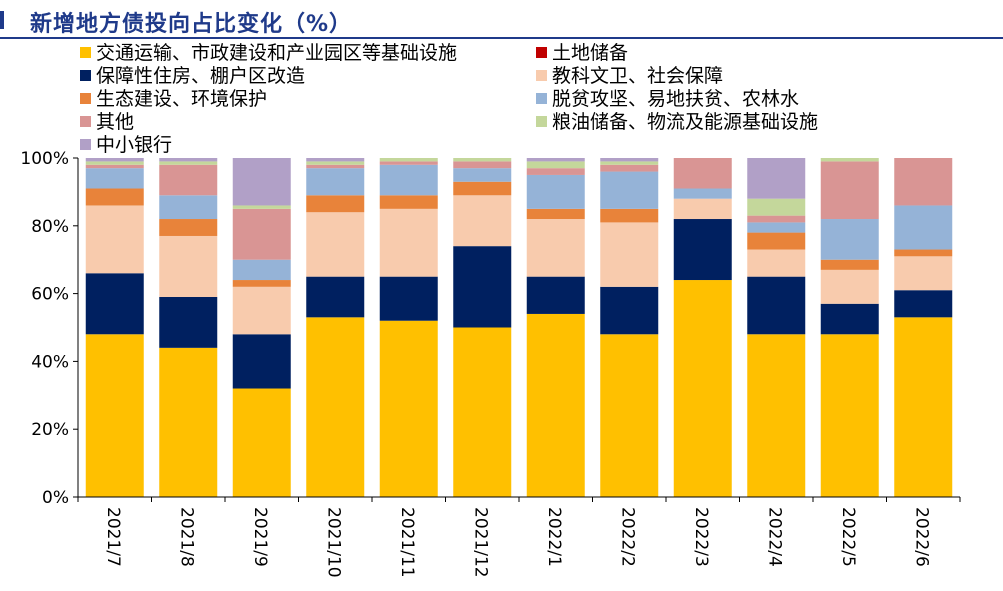  I want to click on y-axis: 0% 20% 40% 60% 80% 100%, so click(49, 328).